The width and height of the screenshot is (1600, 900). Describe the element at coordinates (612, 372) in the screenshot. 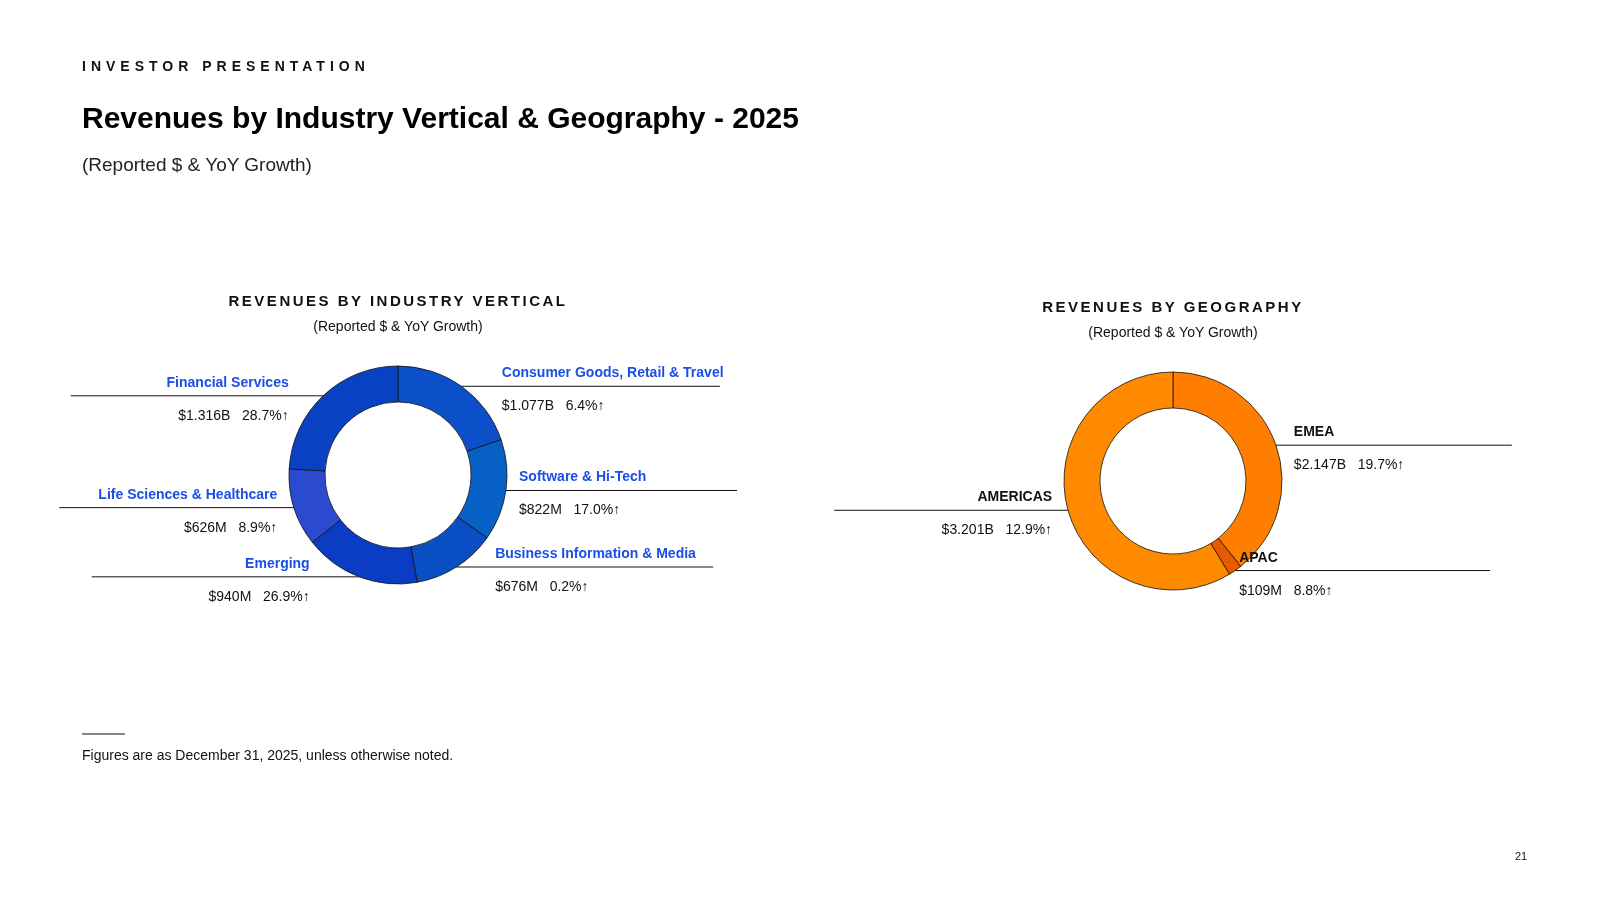

I see `slice-label: Consumer Goods, Retail & Travel` at that location.